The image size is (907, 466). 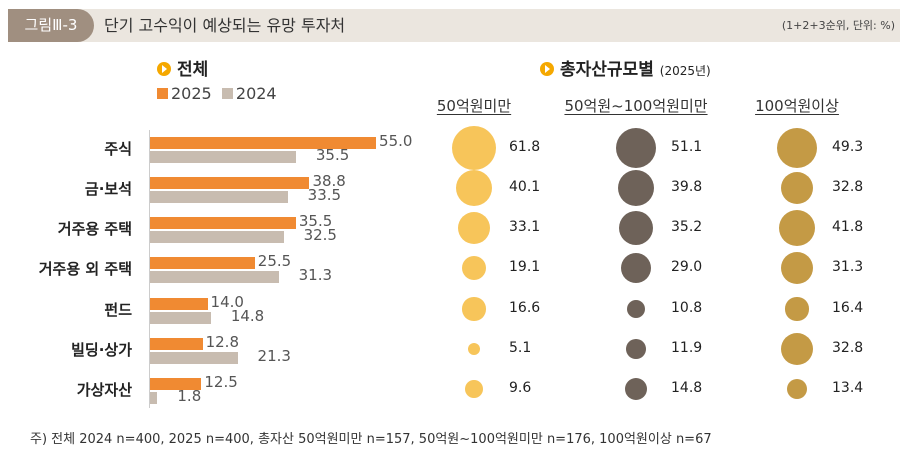 I want to click on bubble-value-label: 16.4, so click(x=848, y=308).